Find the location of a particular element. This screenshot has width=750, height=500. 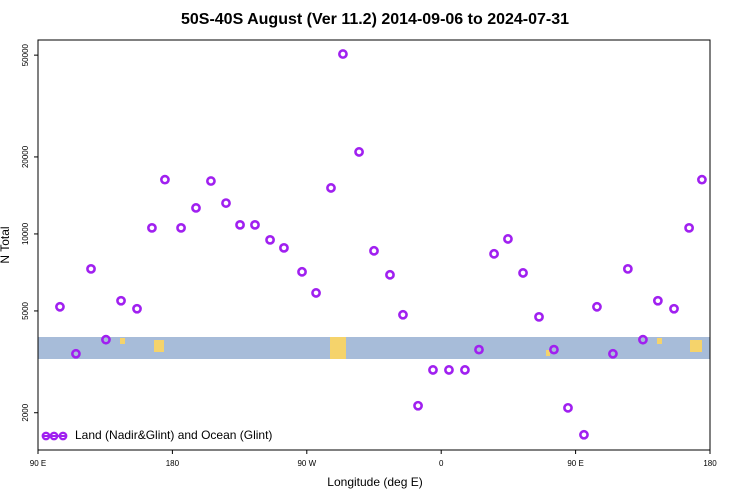

y-tick-label: 10000 is located at coordinates (25, 233).